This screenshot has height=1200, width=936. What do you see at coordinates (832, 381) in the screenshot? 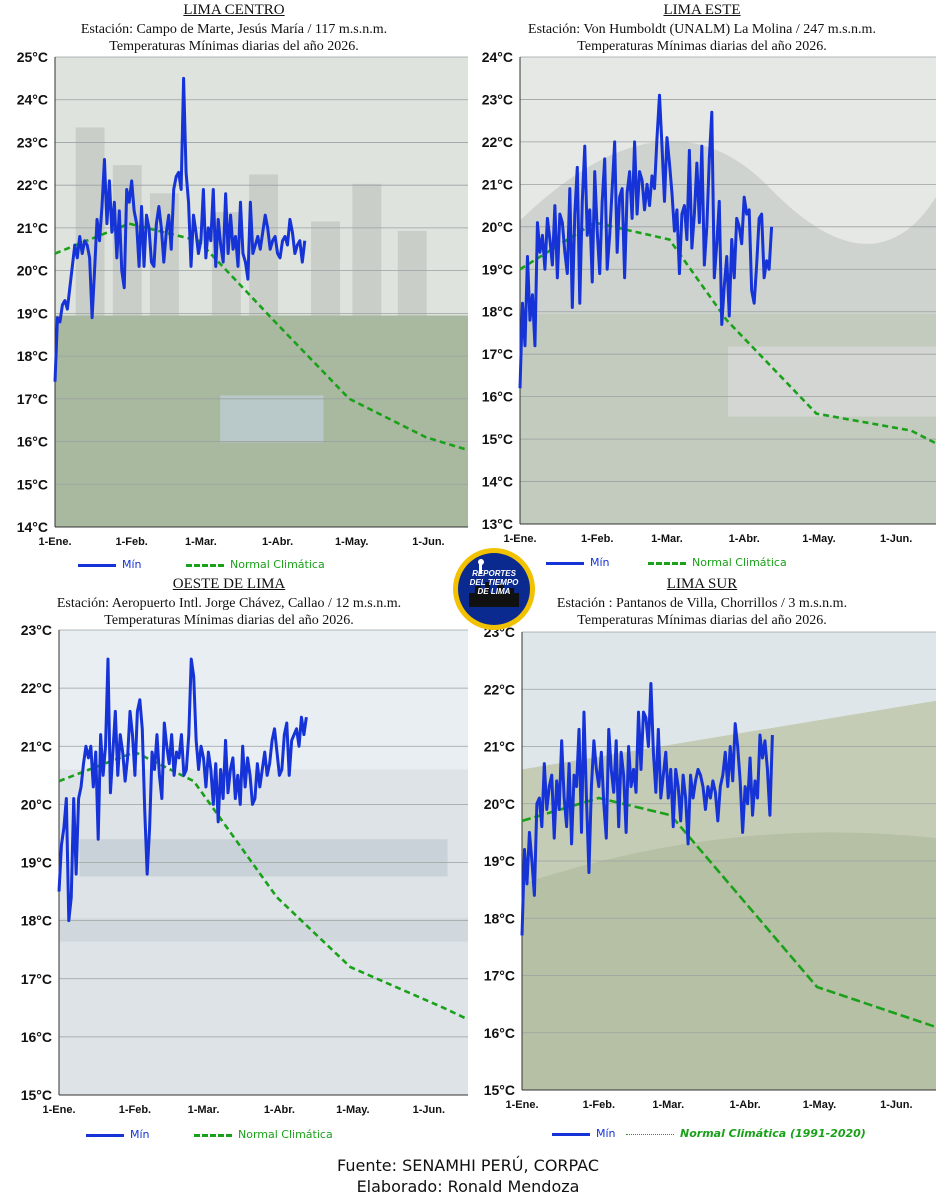
I see `photo-houses` at bounding box center [832, 381].